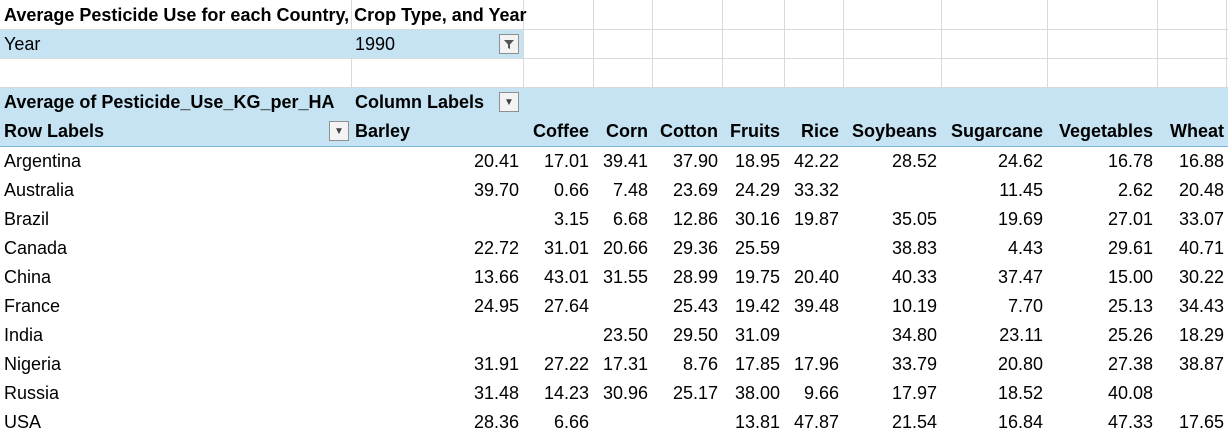 Image resolution: width=1228 pixels, height=437 pixels. Describe the element at coordinates (1130, 364) in the screenshot. I see `value-cell: 27.38` at that location.